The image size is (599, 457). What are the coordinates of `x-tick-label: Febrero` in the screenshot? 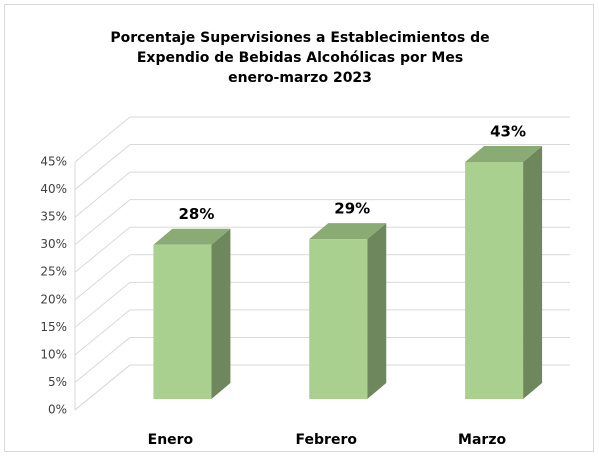 It's located at (327, 440).